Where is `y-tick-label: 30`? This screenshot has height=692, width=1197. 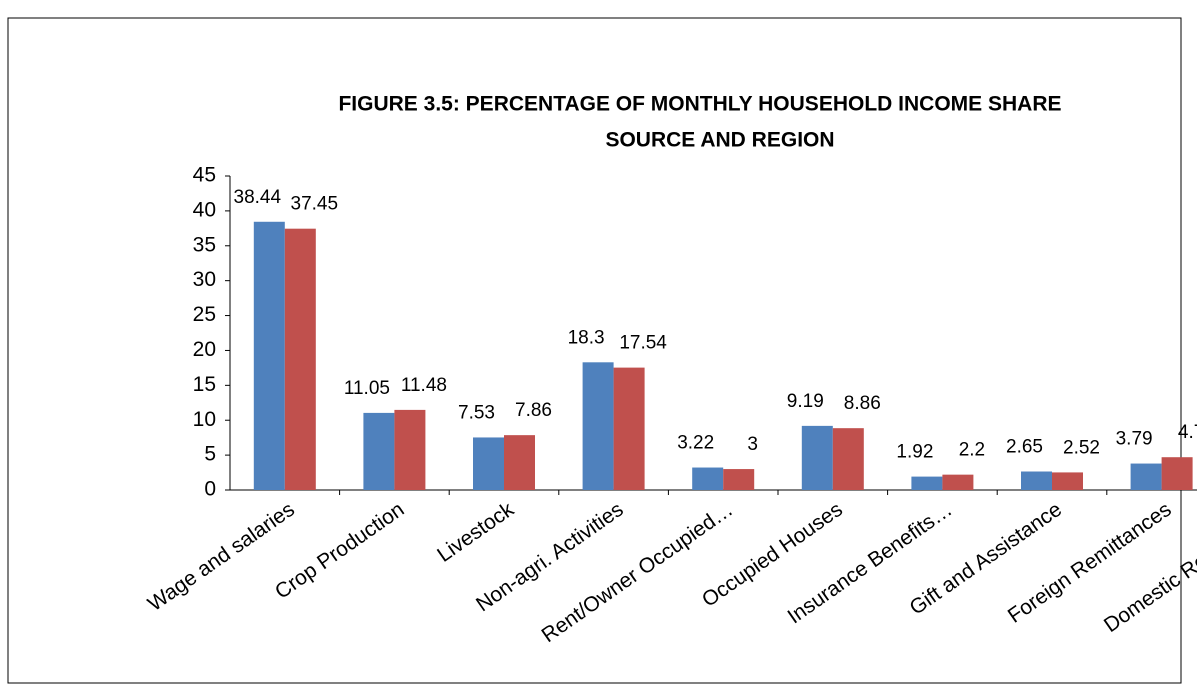
y-tick-label: 30 is located at coordinates (204, 279).